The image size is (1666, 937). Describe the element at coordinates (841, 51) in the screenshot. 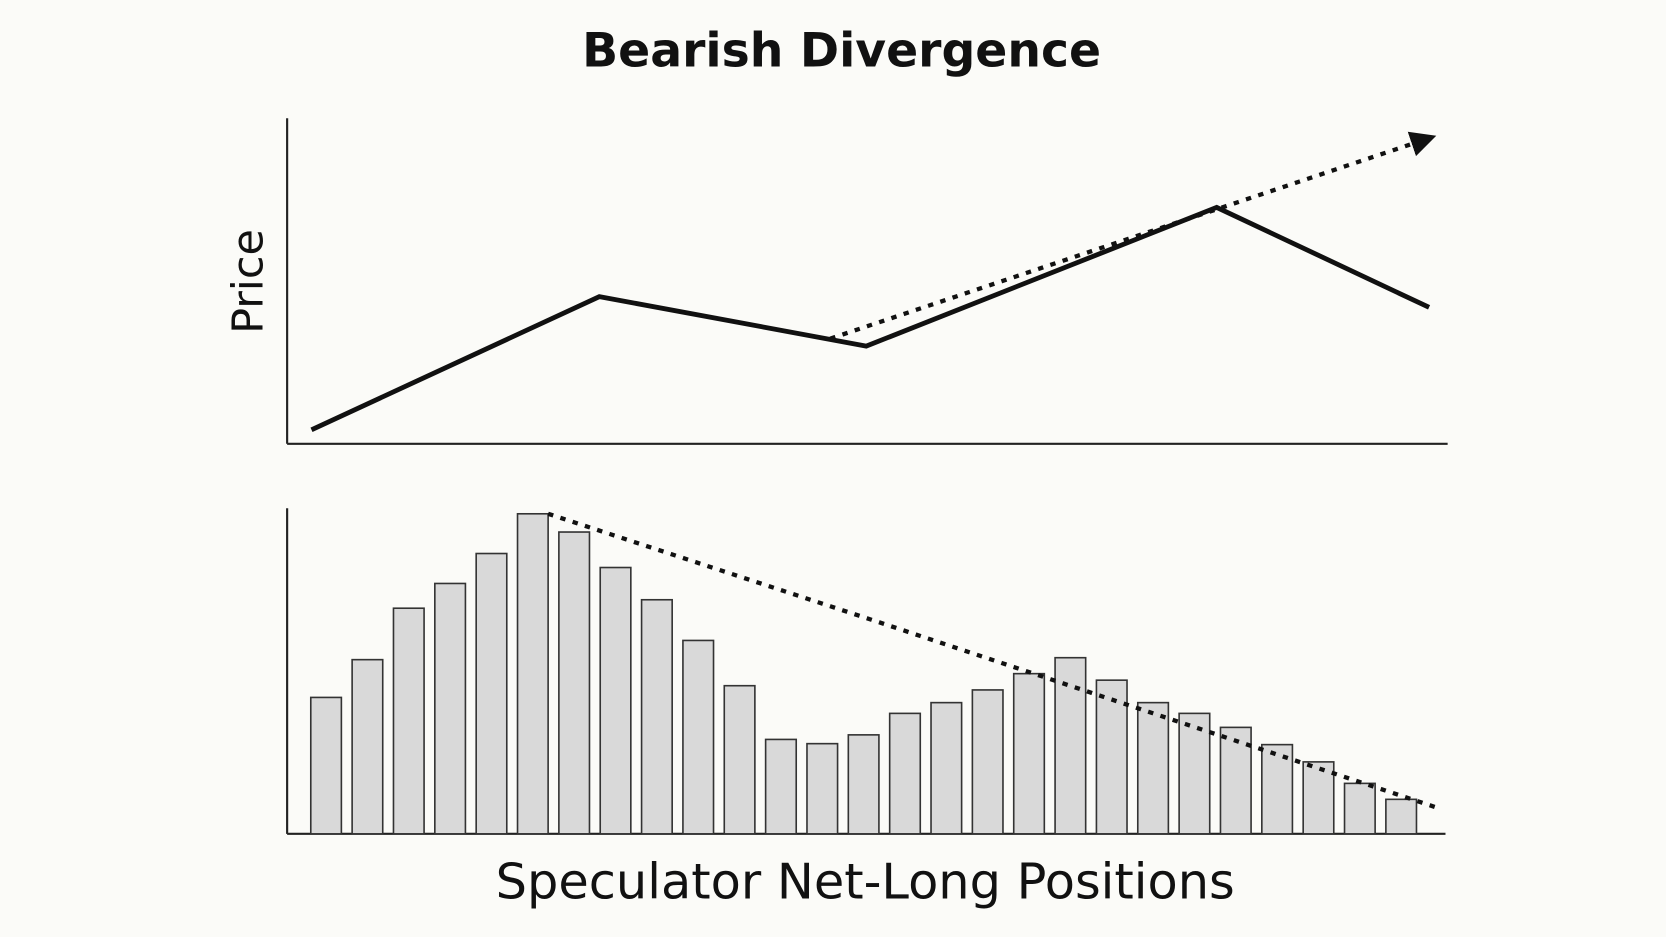

I see `chart-title: Bearish Divergence` at that location.